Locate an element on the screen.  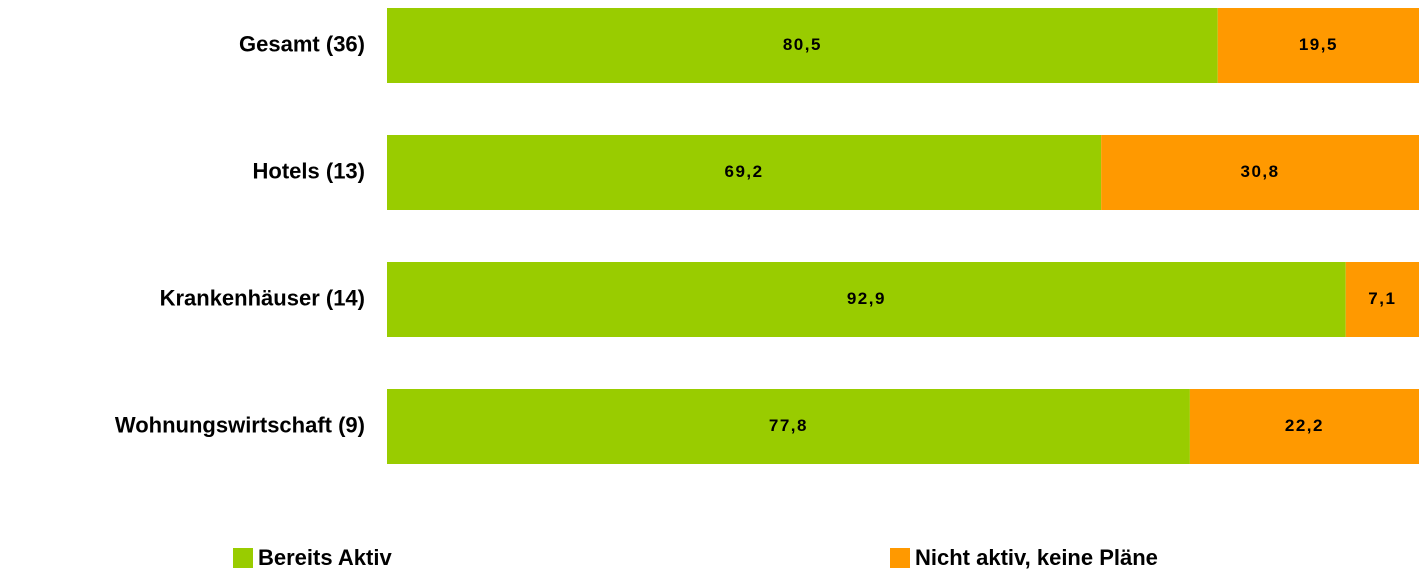
data-label: 30,8 is located at coordinates (1260, 171).